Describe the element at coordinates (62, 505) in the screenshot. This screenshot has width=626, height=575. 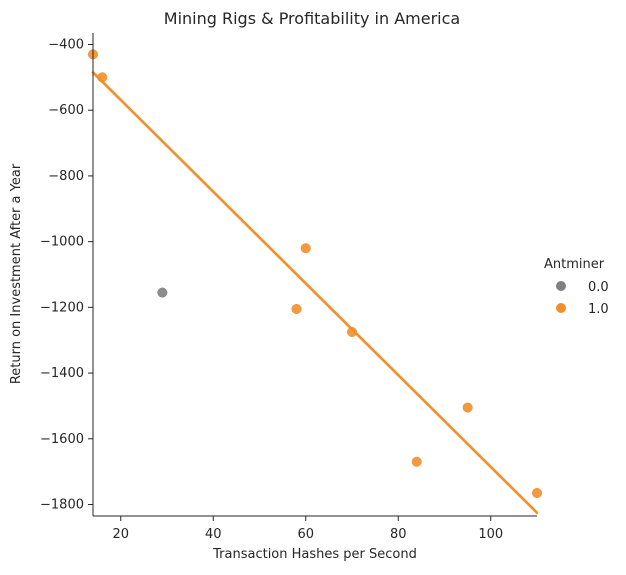
I see `y-tick-label--1800: −1800` at that location.